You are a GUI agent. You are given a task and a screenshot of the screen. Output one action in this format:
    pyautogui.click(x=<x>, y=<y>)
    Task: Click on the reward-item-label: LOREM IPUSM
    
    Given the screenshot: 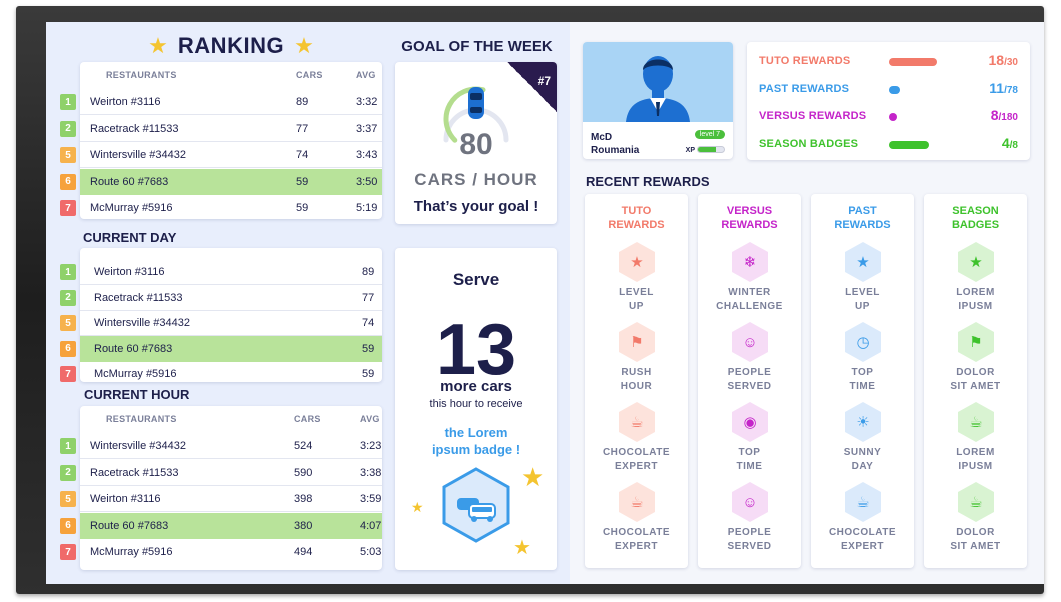 What is the action you would take?
    pyautogui.click(x=975, y=460)
    